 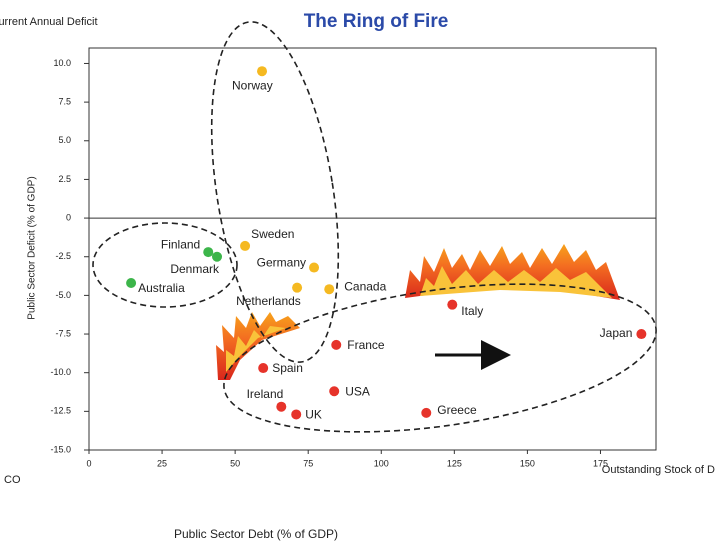 I want to click on point-label: USA, so click(x=357, y=391).